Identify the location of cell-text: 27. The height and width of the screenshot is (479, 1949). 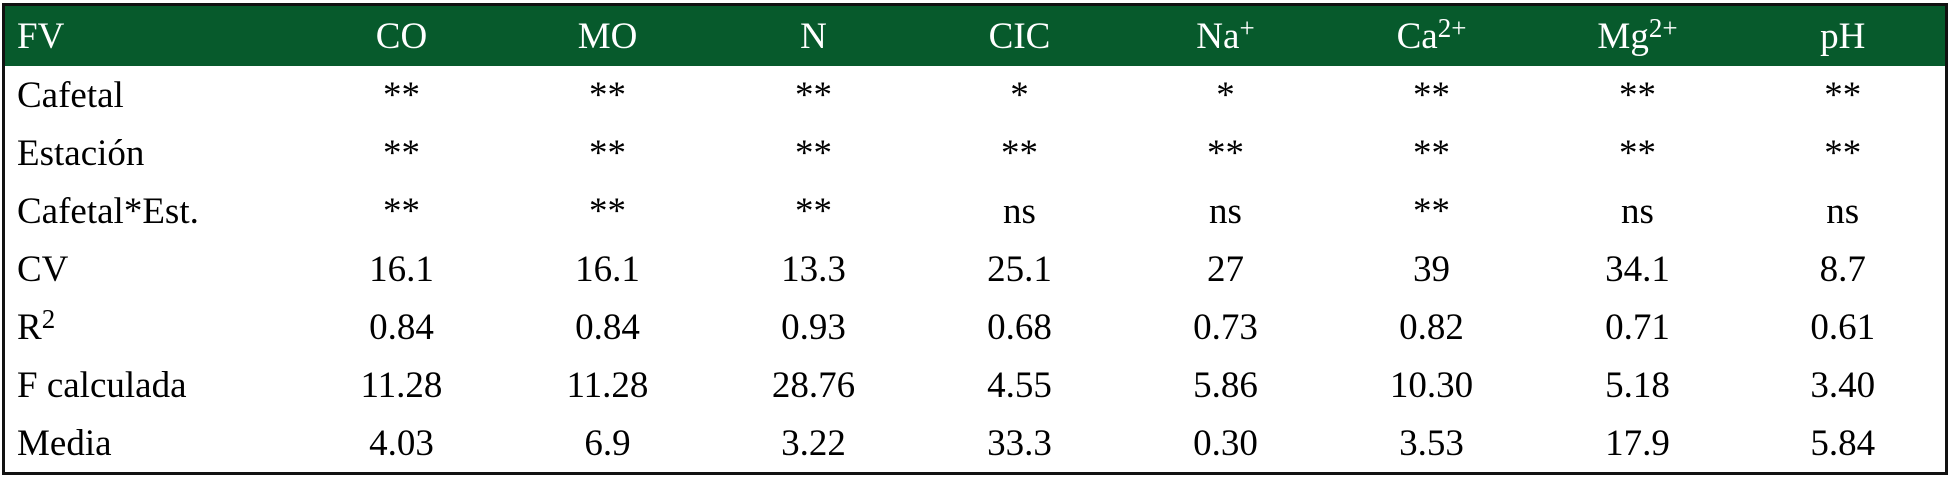
(1225, 269).